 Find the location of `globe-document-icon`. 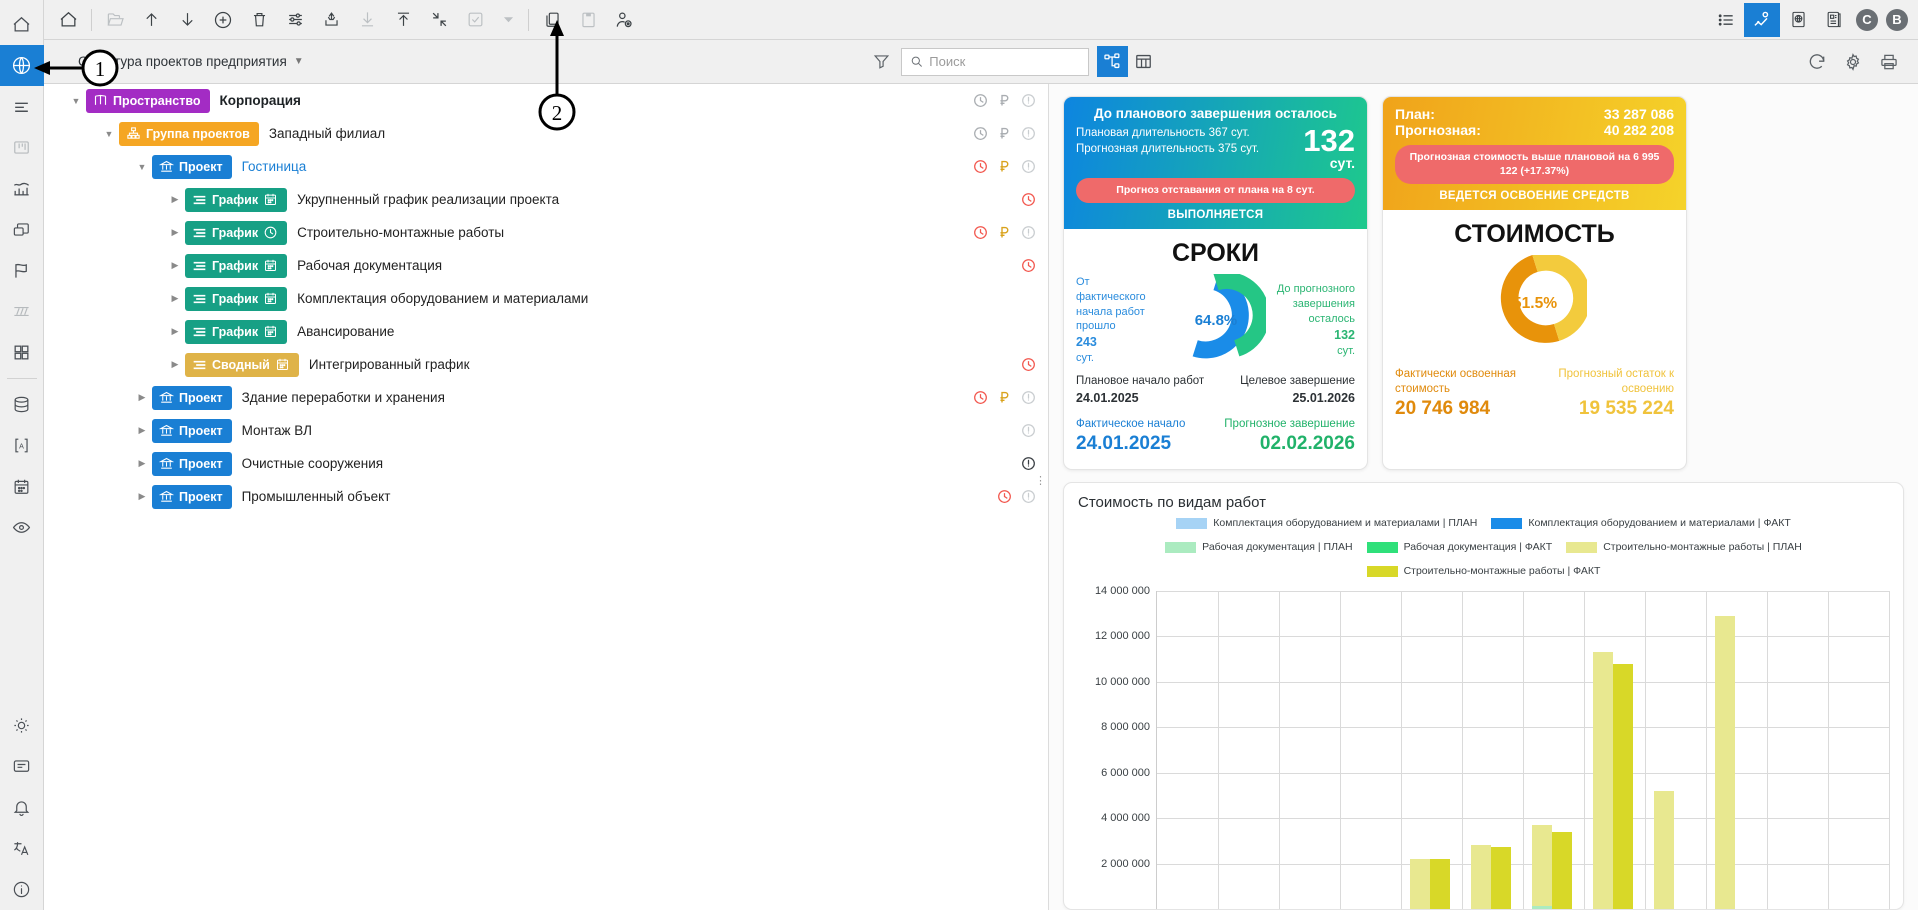

globe-document-icon is located at coordinates (1798, 20).